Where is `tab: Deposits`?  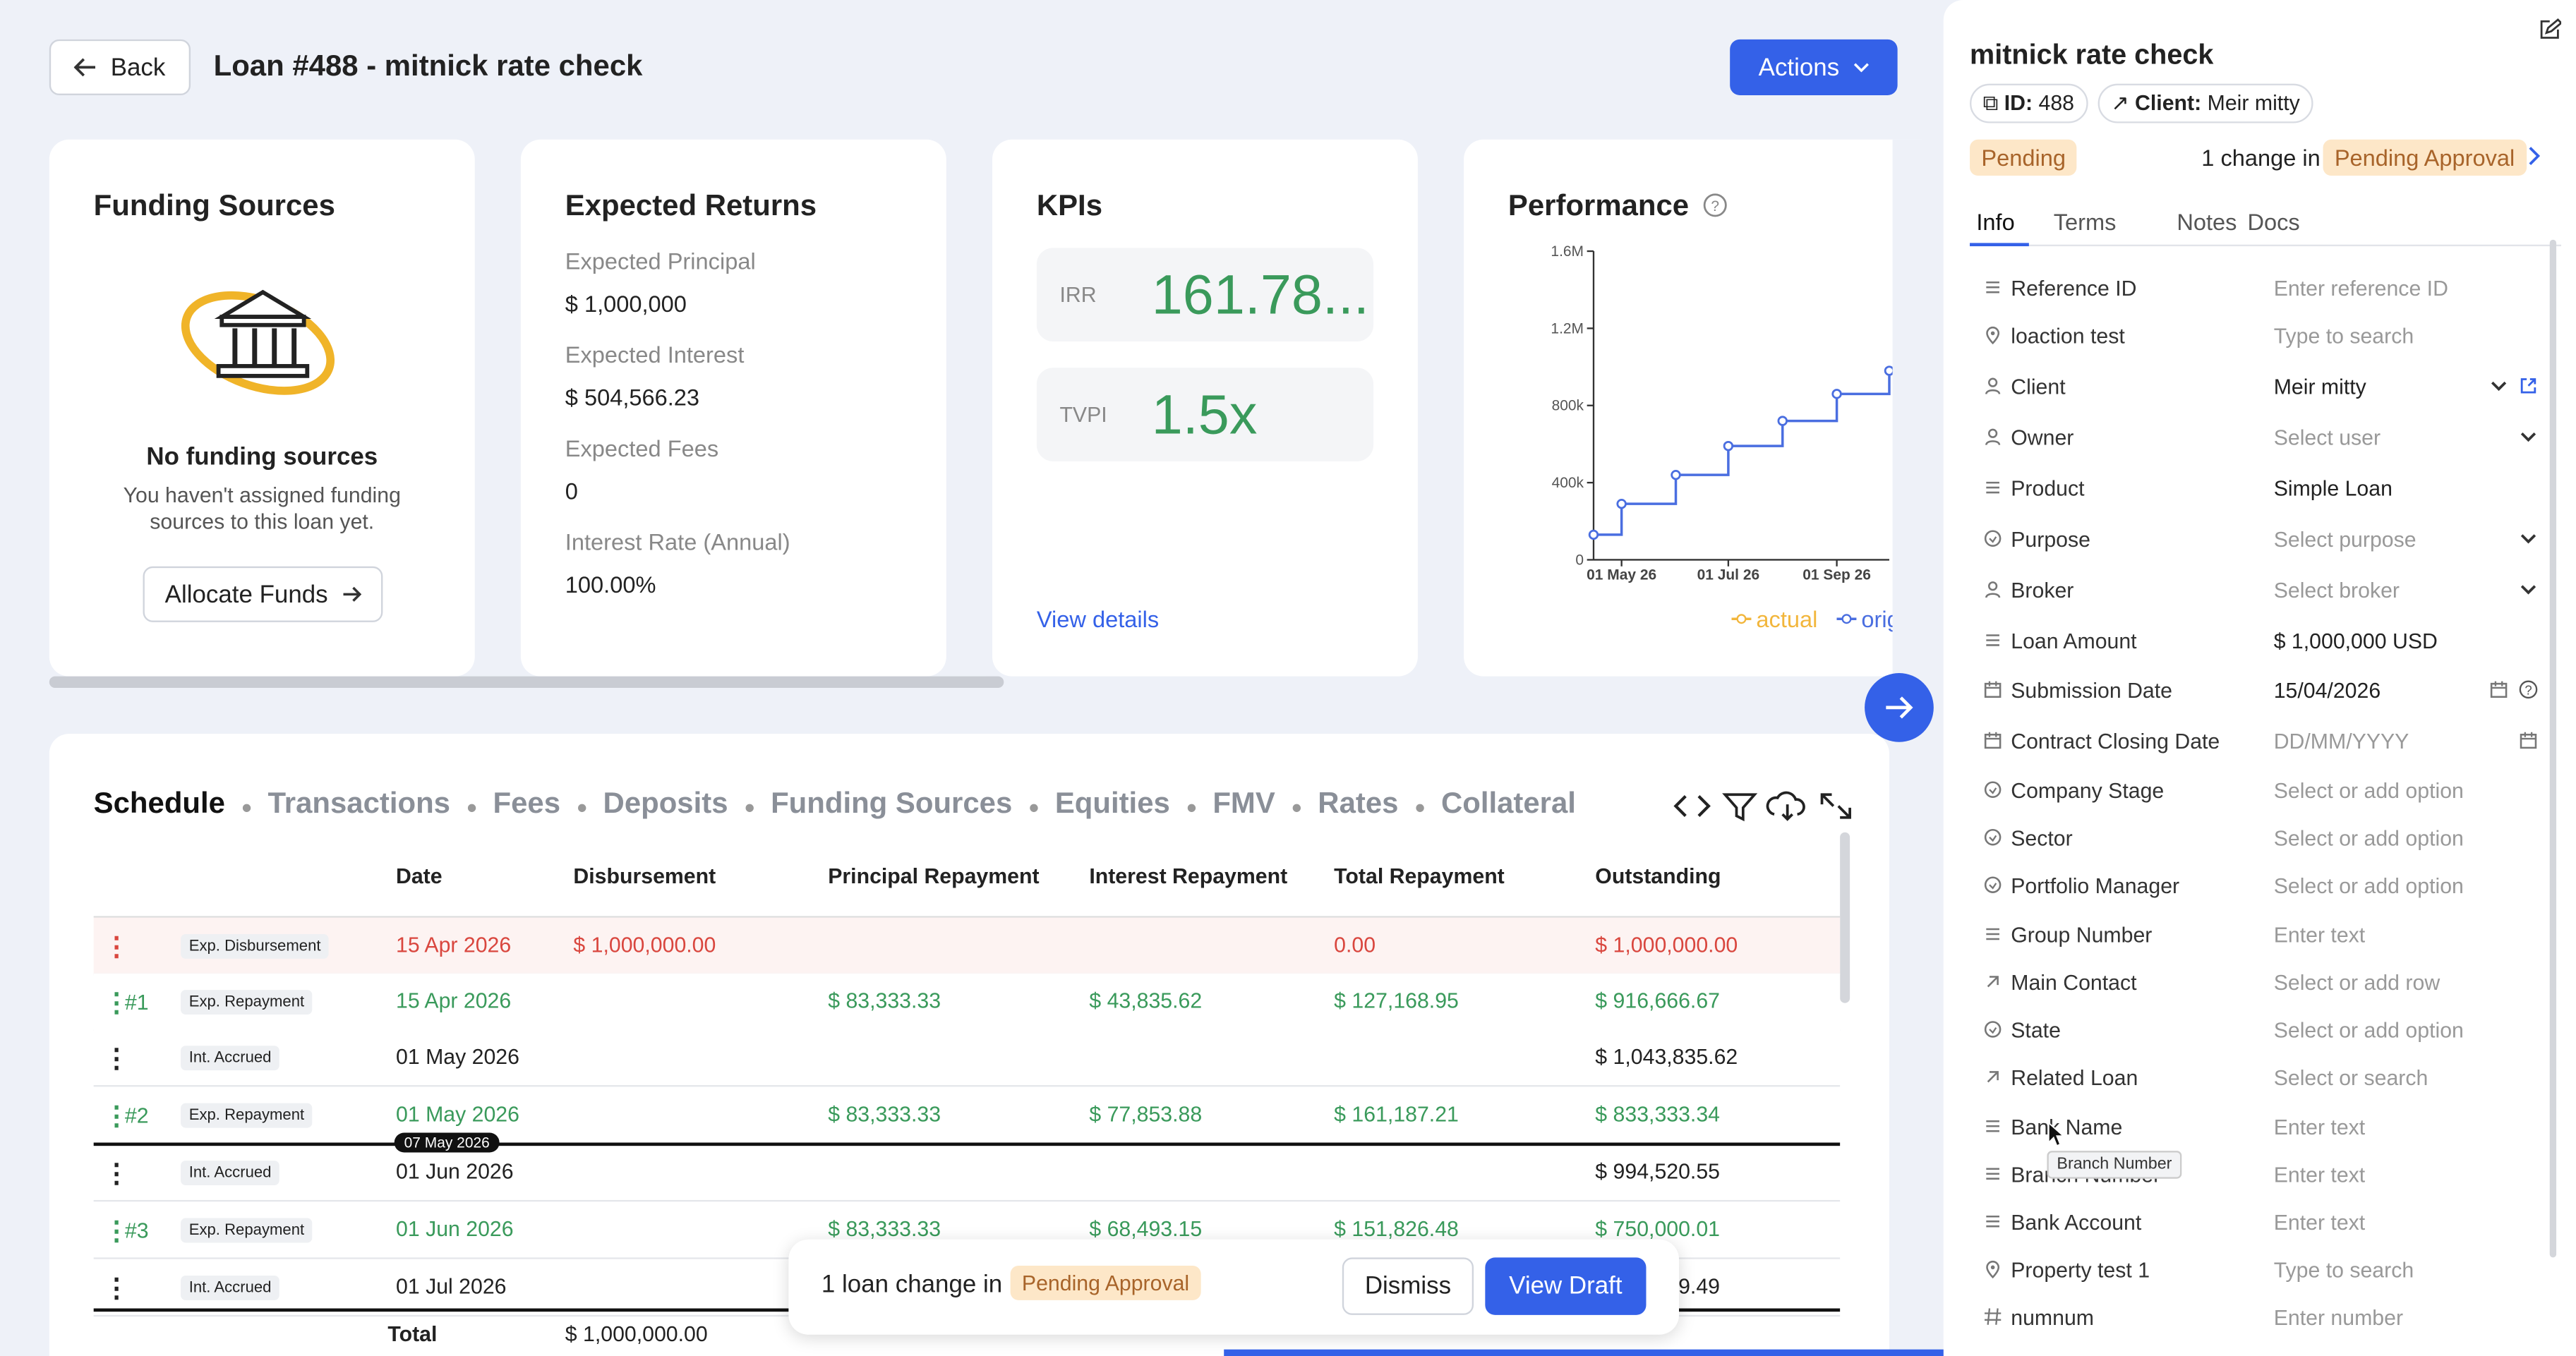
tab: Deposits is located at coordinates (665, 803).